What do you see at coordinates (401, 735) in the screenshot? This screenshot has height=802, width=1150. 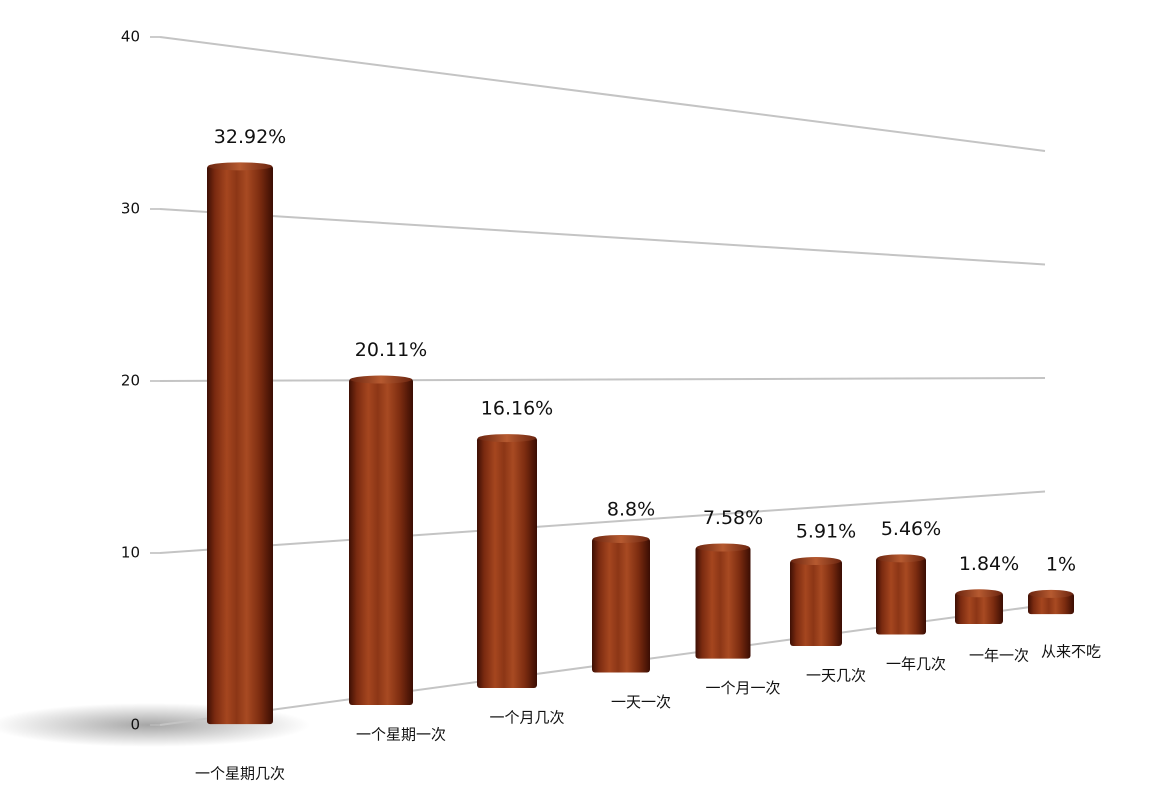 I see `x-tick-label: 一个星期一次` at bounding box center [401, 735].